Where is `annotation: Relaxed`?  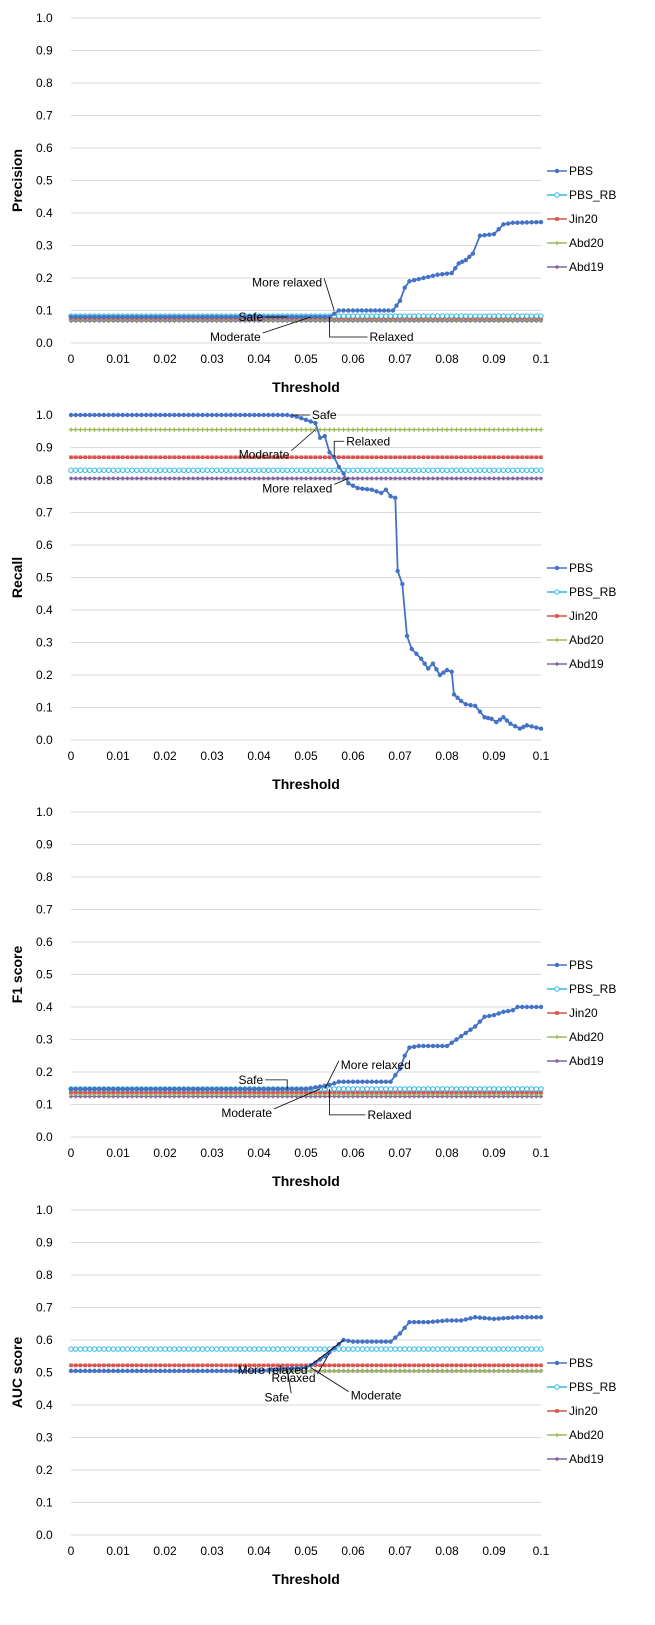
annotation: Relaxed is located at coordinates (370, 1105).